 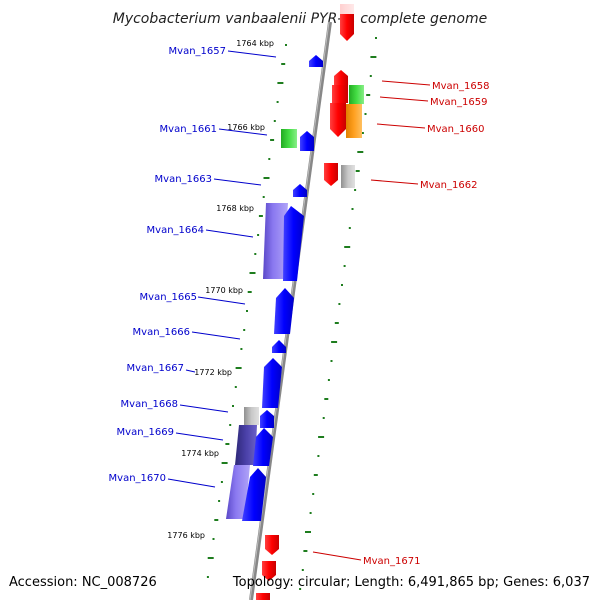 What do you see at coordinates (188, 129) in the screenshot?
I see `gene-label-mvan-1661: Mvan_1661` at bounding box center [188, 129].